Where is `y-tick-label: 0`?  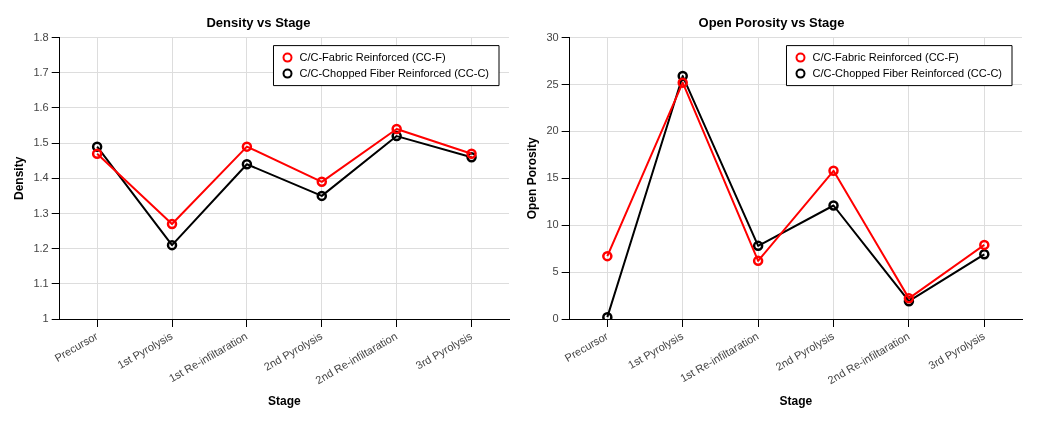 y-tick-label: 0 is located at coordinates (555, 318).